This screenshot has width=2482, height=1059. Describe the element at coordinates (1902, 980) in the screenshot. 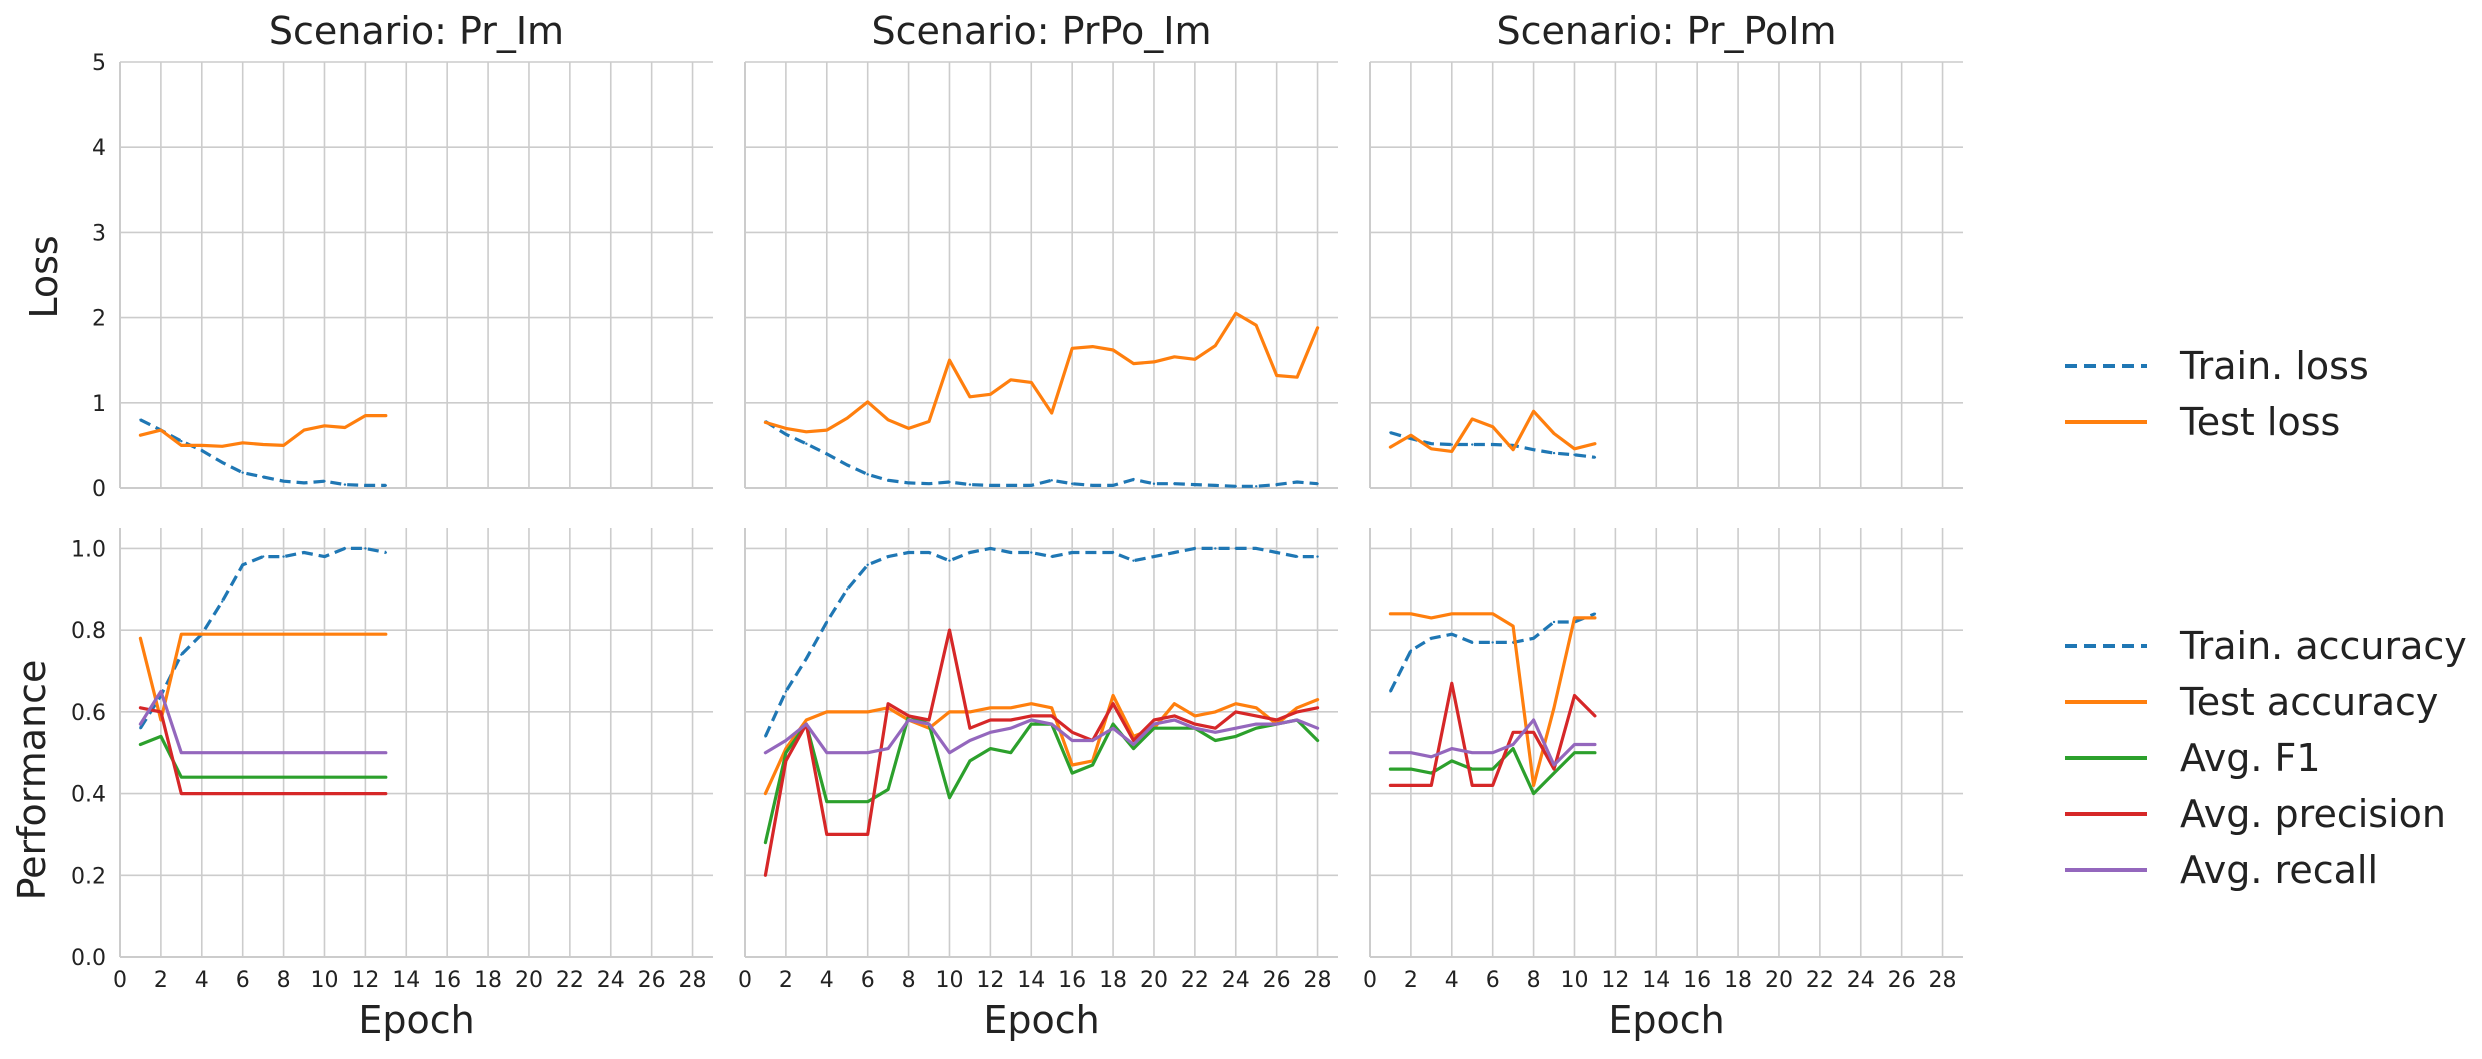

I see `x-tick-label: 26` at that location.